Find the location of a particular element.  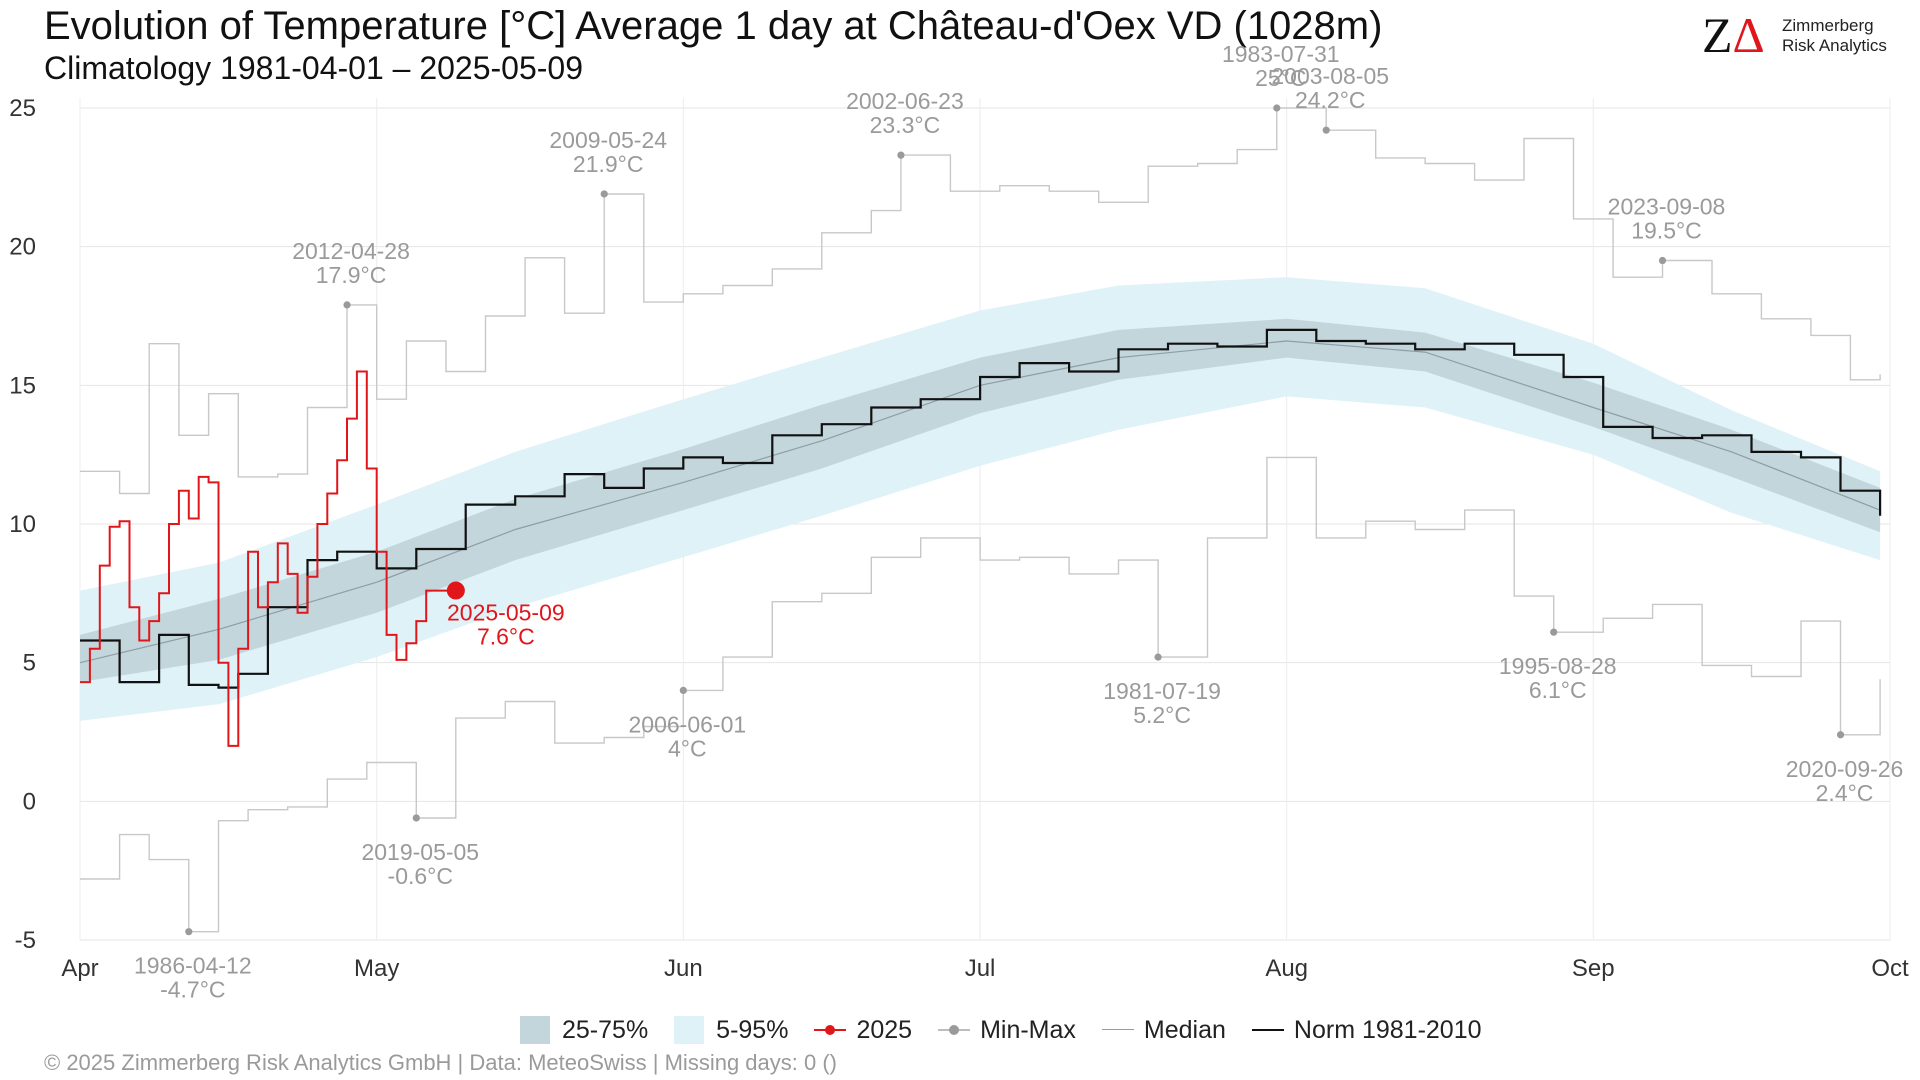

logo-delta: Δ is located at coordinates (1748, 35).